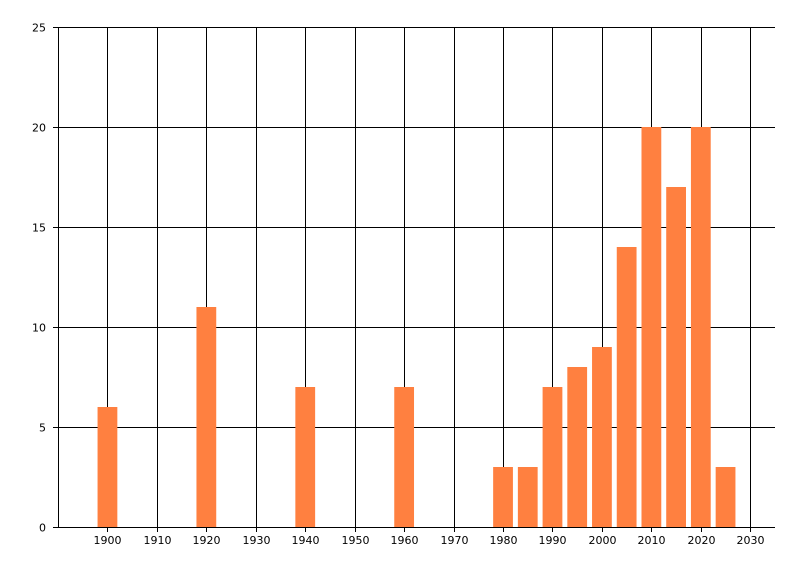  What do you see at coordinates (751, 540) in the screenshot?
I see `x-tick-label: 2030` at bounding box center [751, 540].